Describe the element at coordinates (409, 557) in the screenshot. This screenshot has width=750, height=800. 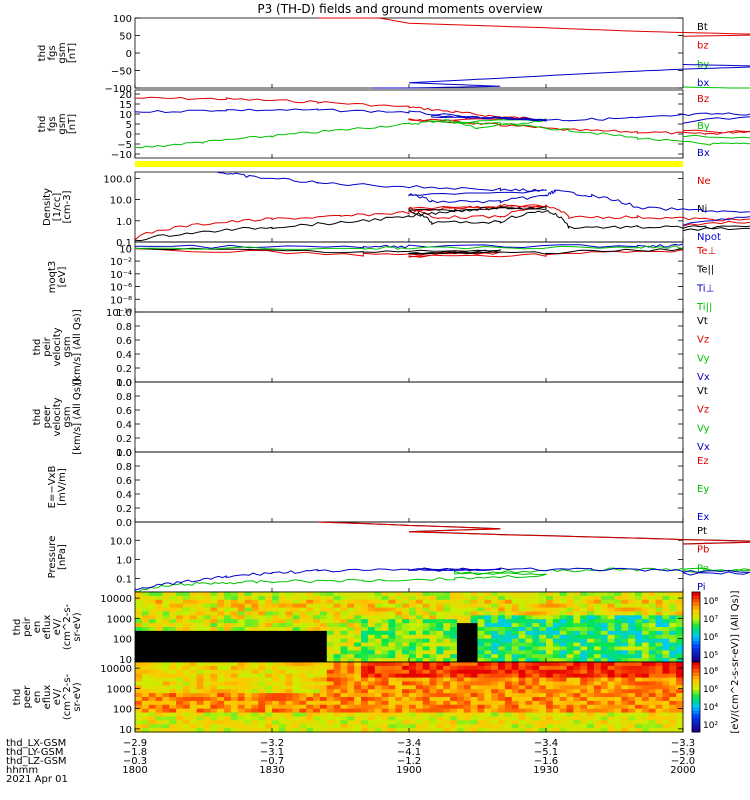
I see `panel-frame` at that location.